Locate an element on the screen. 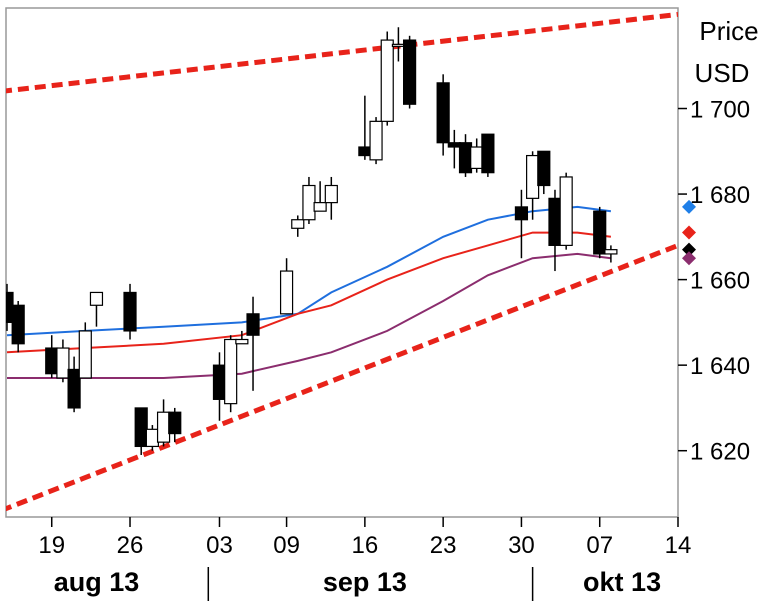 This screenshot has height=605, width=784. x-tick-label: 26 is located at coordinates (130, 545).